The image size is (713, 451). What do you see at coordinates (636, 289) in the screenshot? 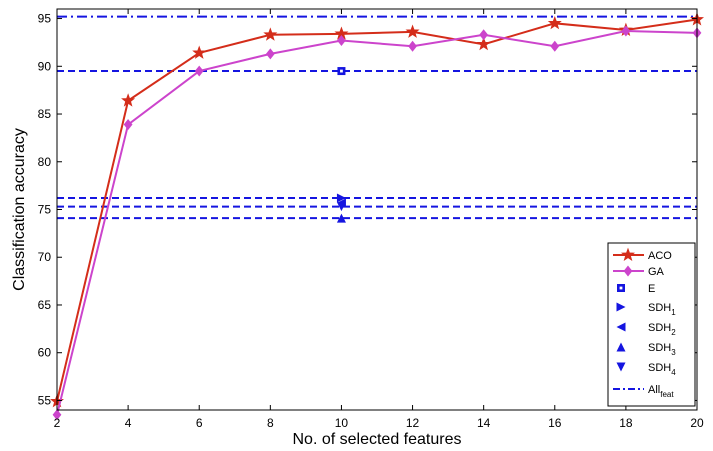
I see `legend-item: E` at bounding box center [636, 289].